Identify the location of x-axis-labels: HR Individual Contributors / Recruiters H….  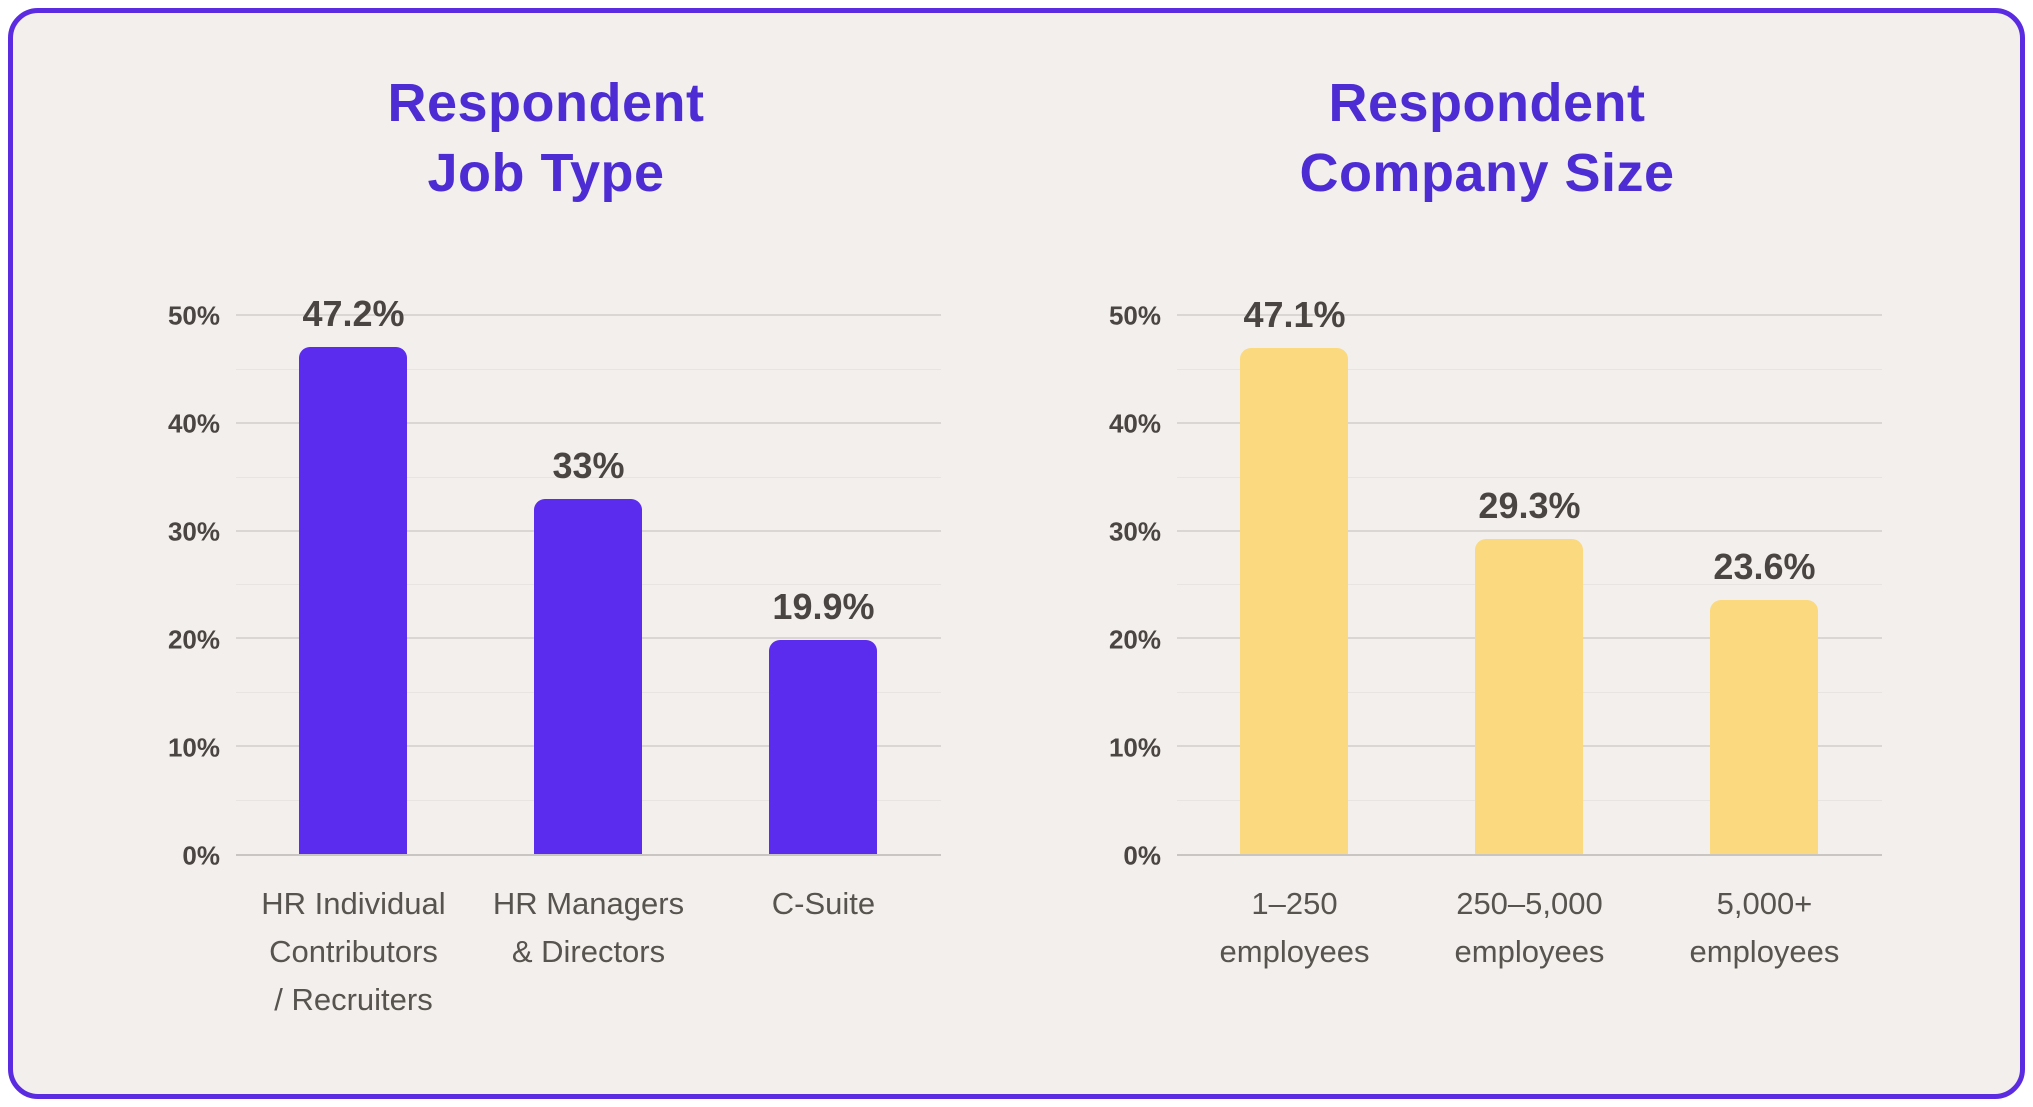
(588, 952).